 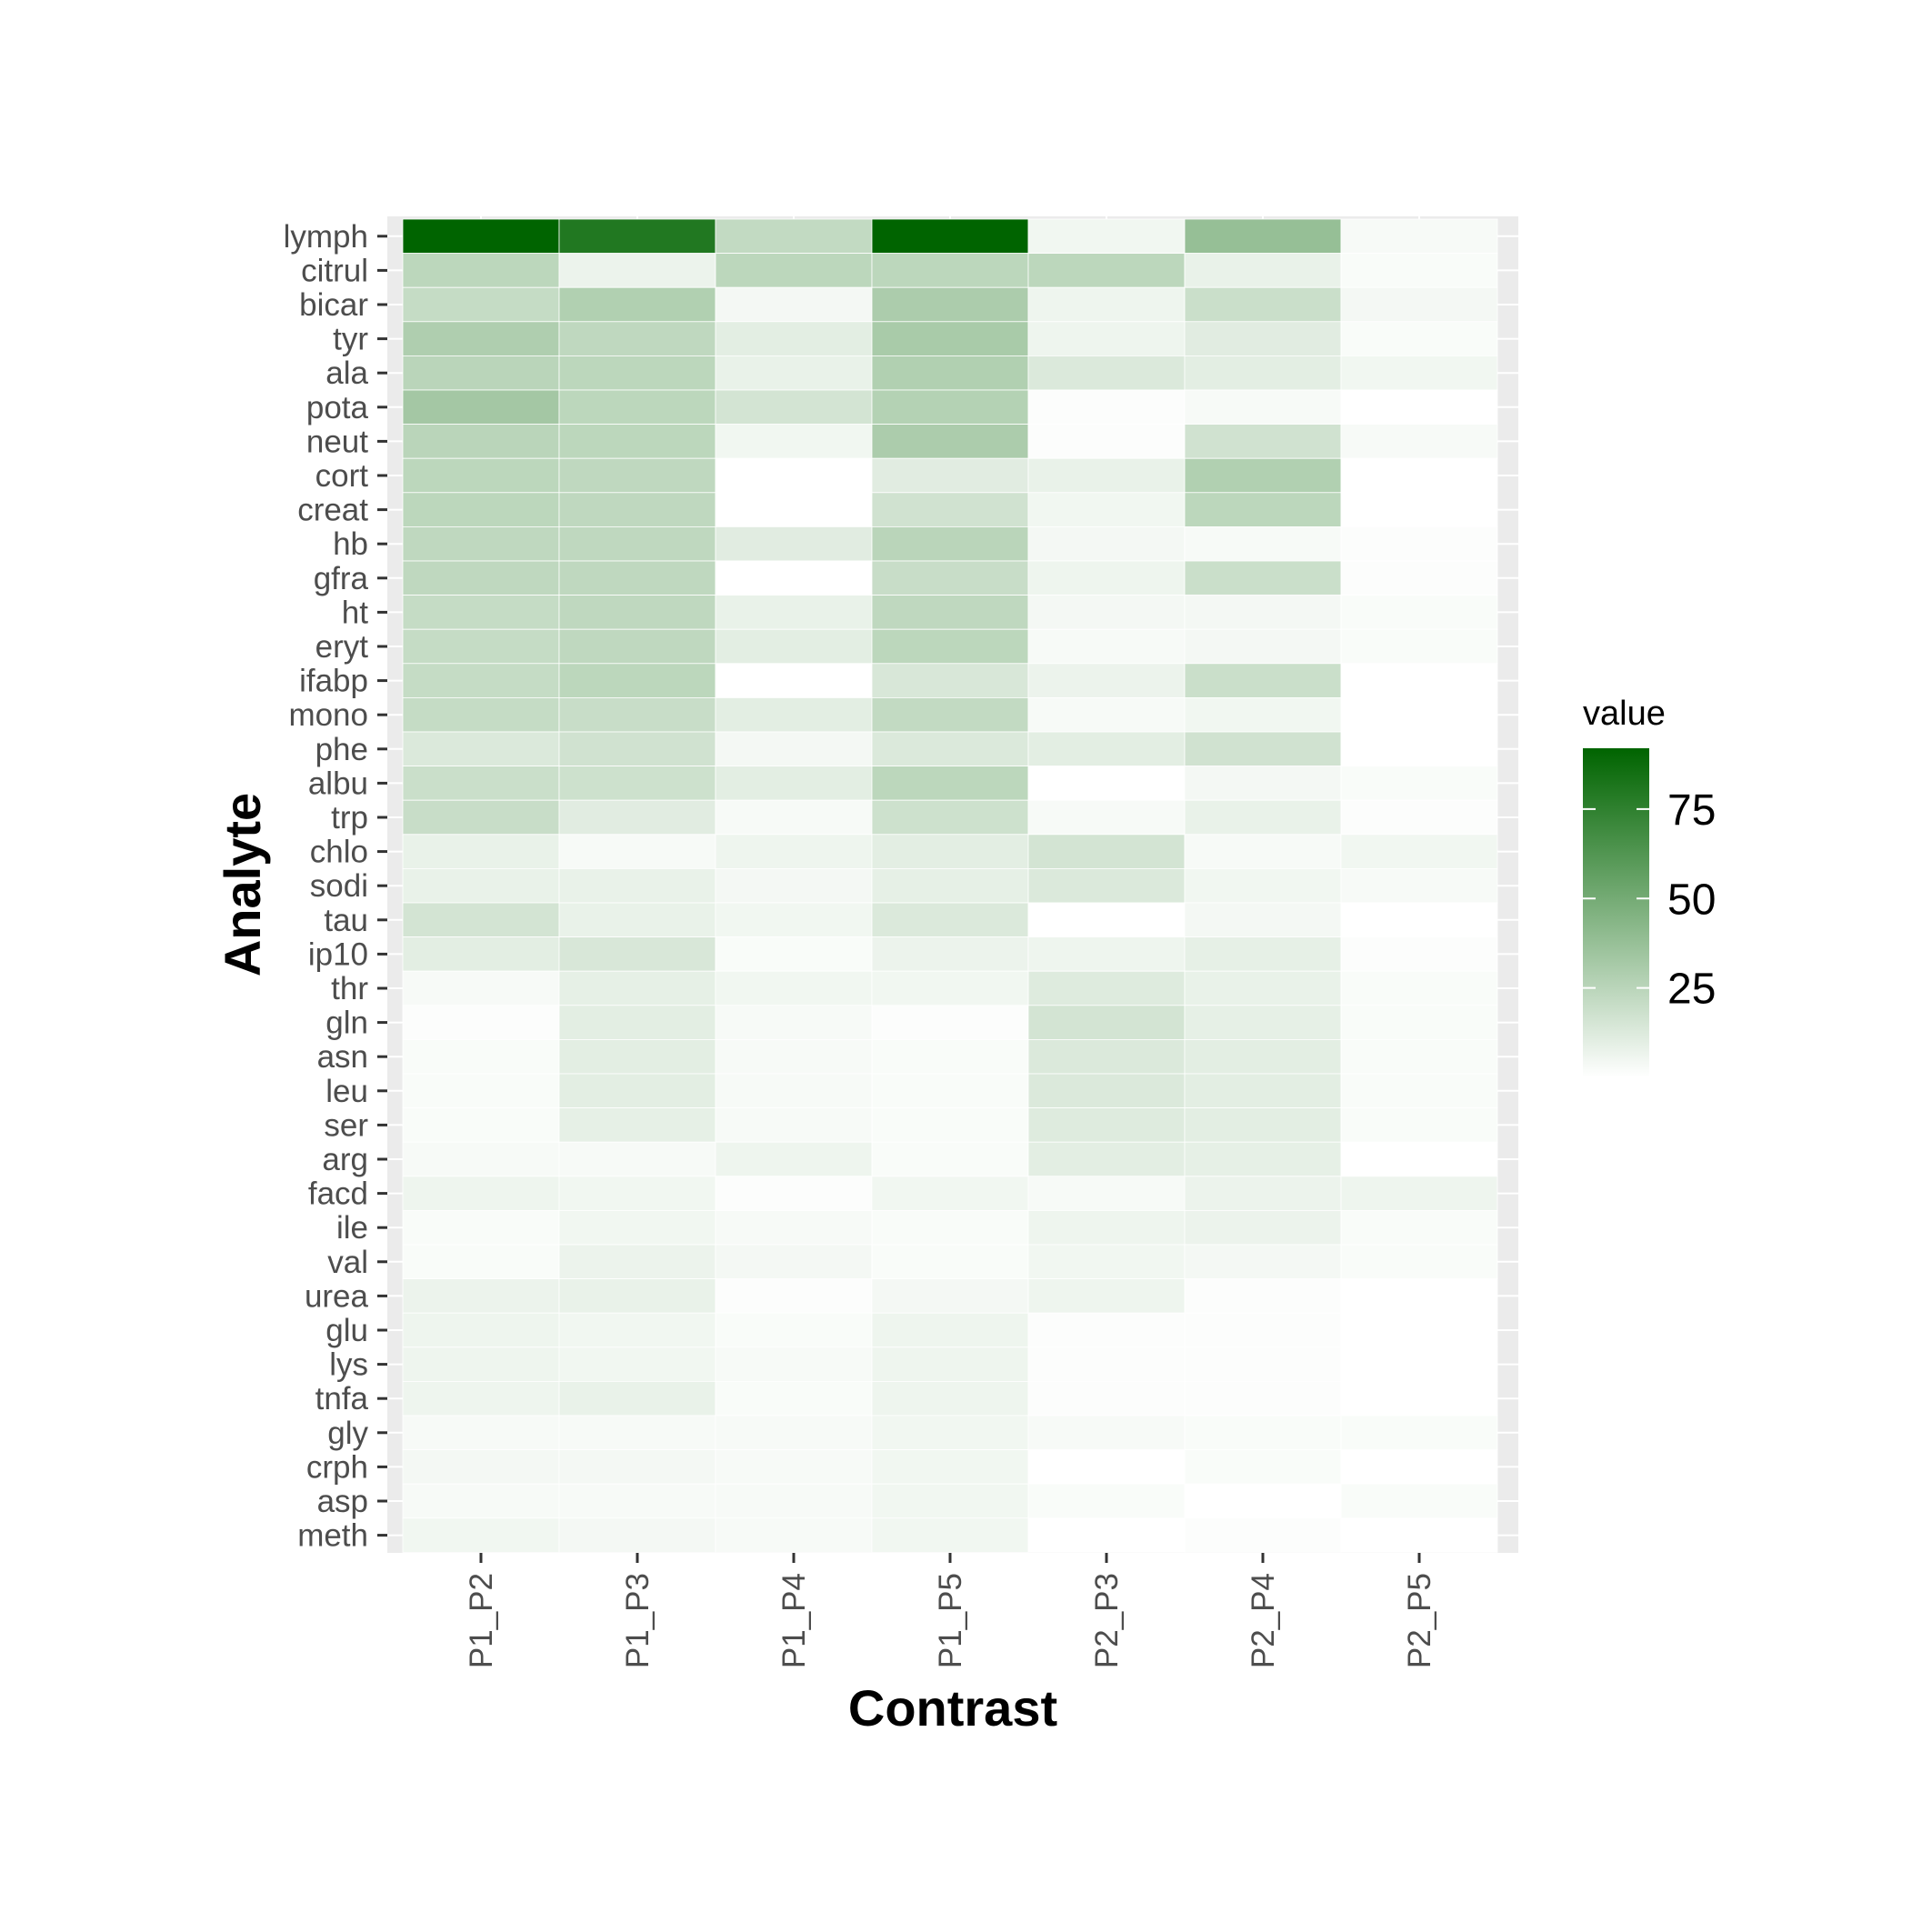 I want to click on y-tick-label: urea, so click(x=337, y=1296).